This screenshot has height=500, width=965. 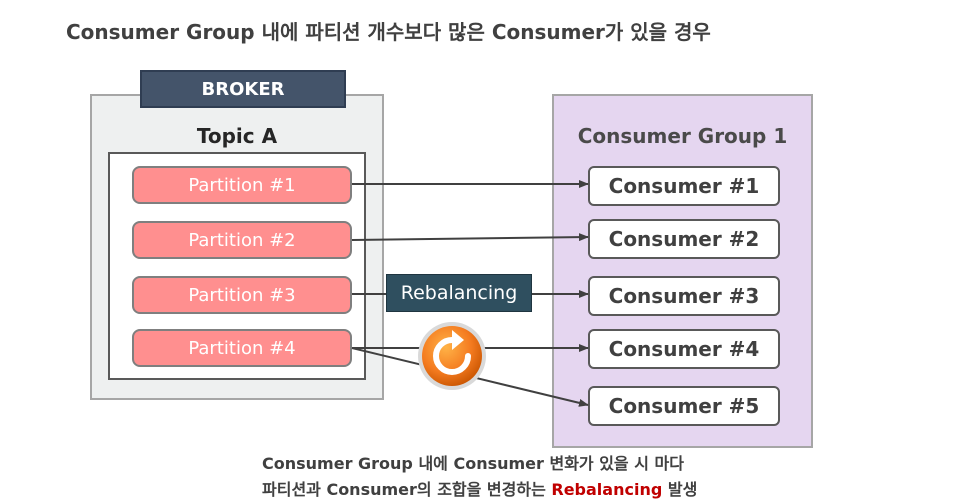 I want to click on consumer-2: Consumer #2, so click(x=684, y=239).